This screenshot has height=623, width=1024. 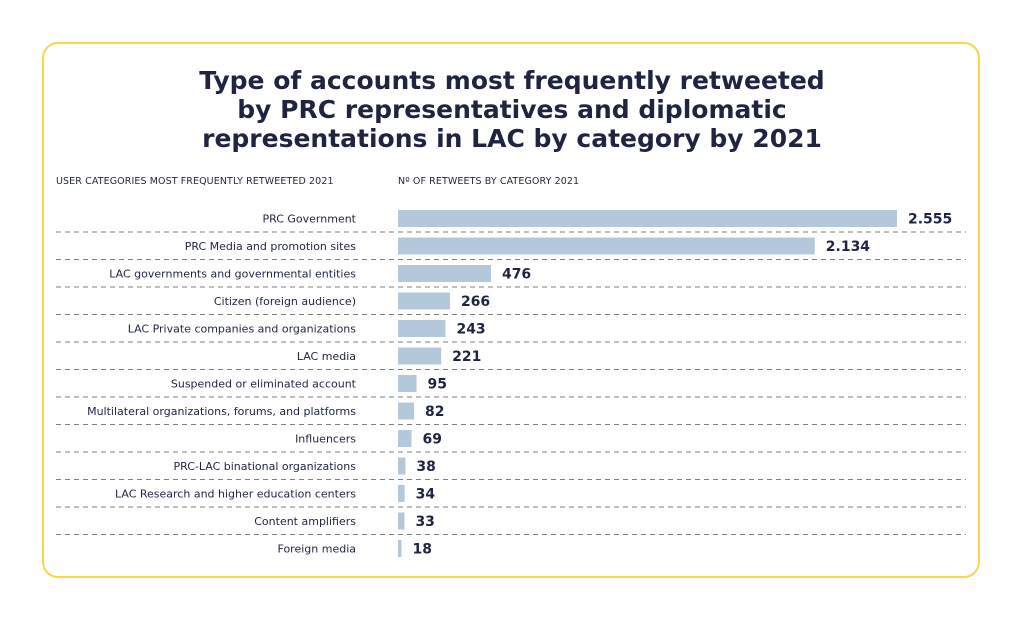 What do you see at coordinates (422, 550) in the screenshot?
I see `value-label: 18` at bounding box center [422, 550].